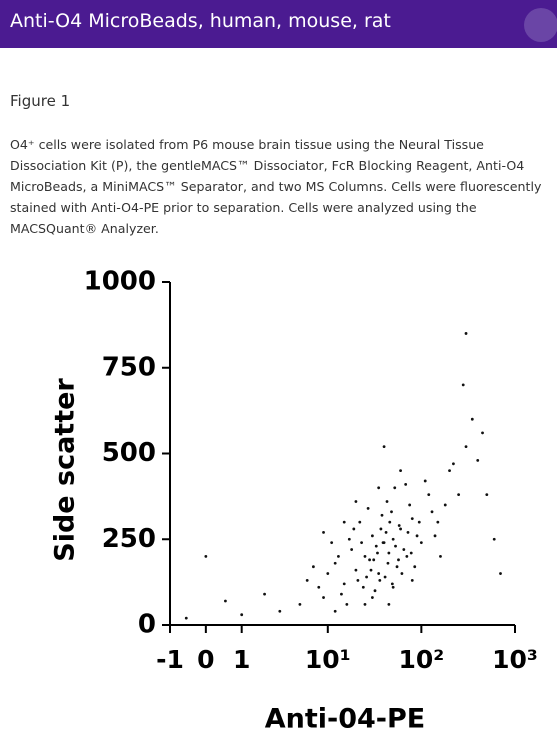 The width and height of the screenshot is (557, 739). Describe the element at coordinates (129, 367) in the screenshot. I see `y-tick-label: 750` at that location.